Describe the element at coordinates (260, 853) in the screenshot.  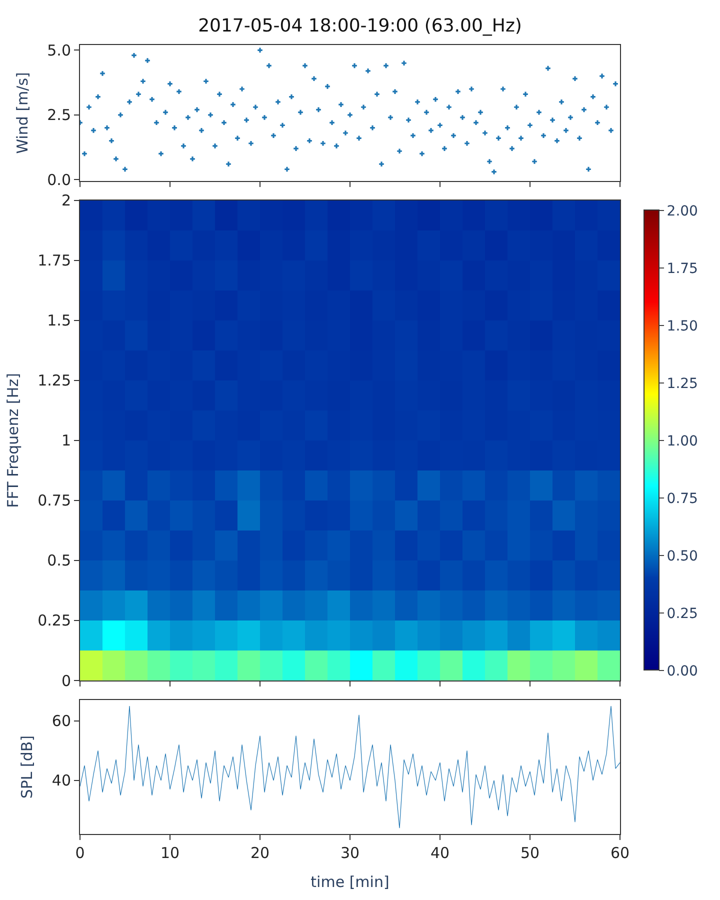
I see `x-tick-label: 20` at that location.